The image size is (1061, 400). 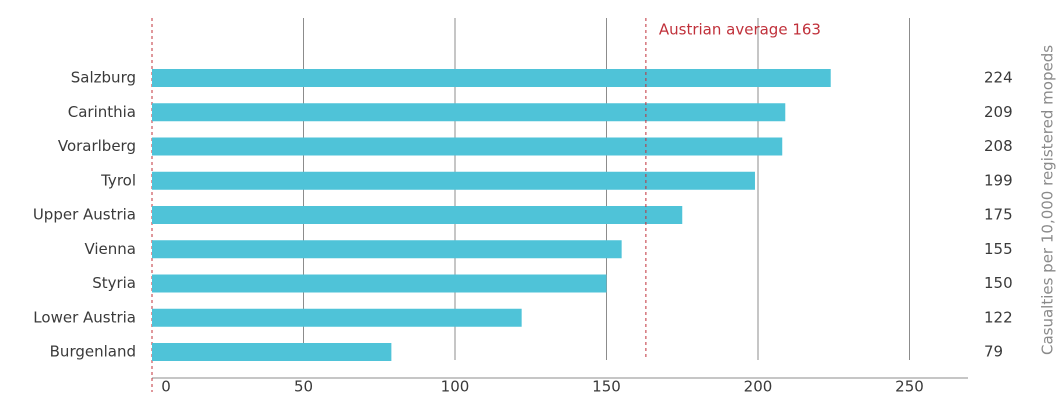 What do you see at coordinates (998, 112) in the screenshot?
I see `value-label: 209` at bounding box center [998, 112].